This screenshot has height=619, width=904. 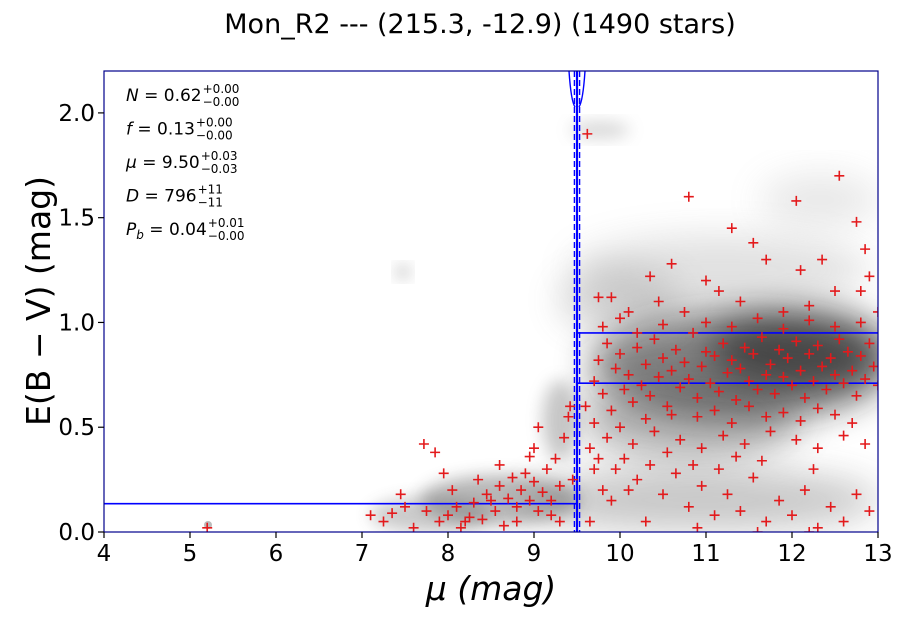 What do you see at coordinates (210, 203) in the screenshot?
I see `fit-parameter-lower: −11` at bounding box center [210, 203].